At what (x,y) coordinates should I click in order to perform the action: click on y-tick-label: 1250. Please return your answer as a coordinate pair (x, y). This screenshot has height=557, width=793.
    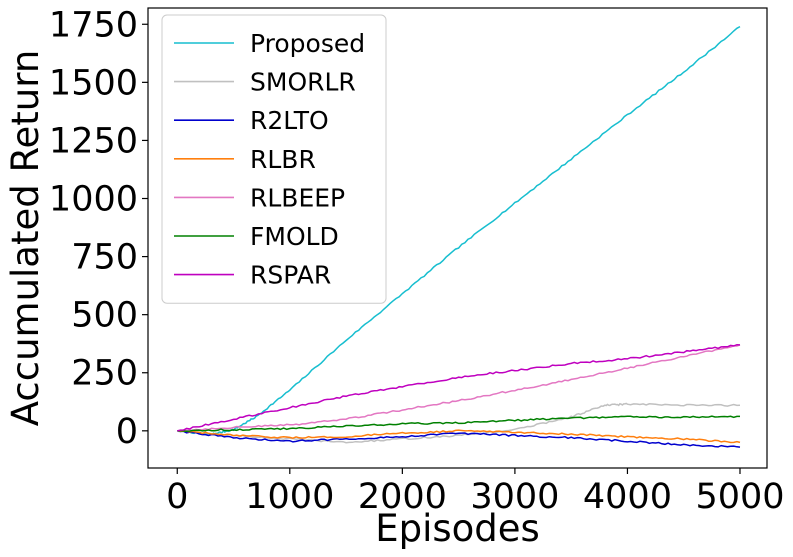
    Looking at the image, I should click on (93, 141).